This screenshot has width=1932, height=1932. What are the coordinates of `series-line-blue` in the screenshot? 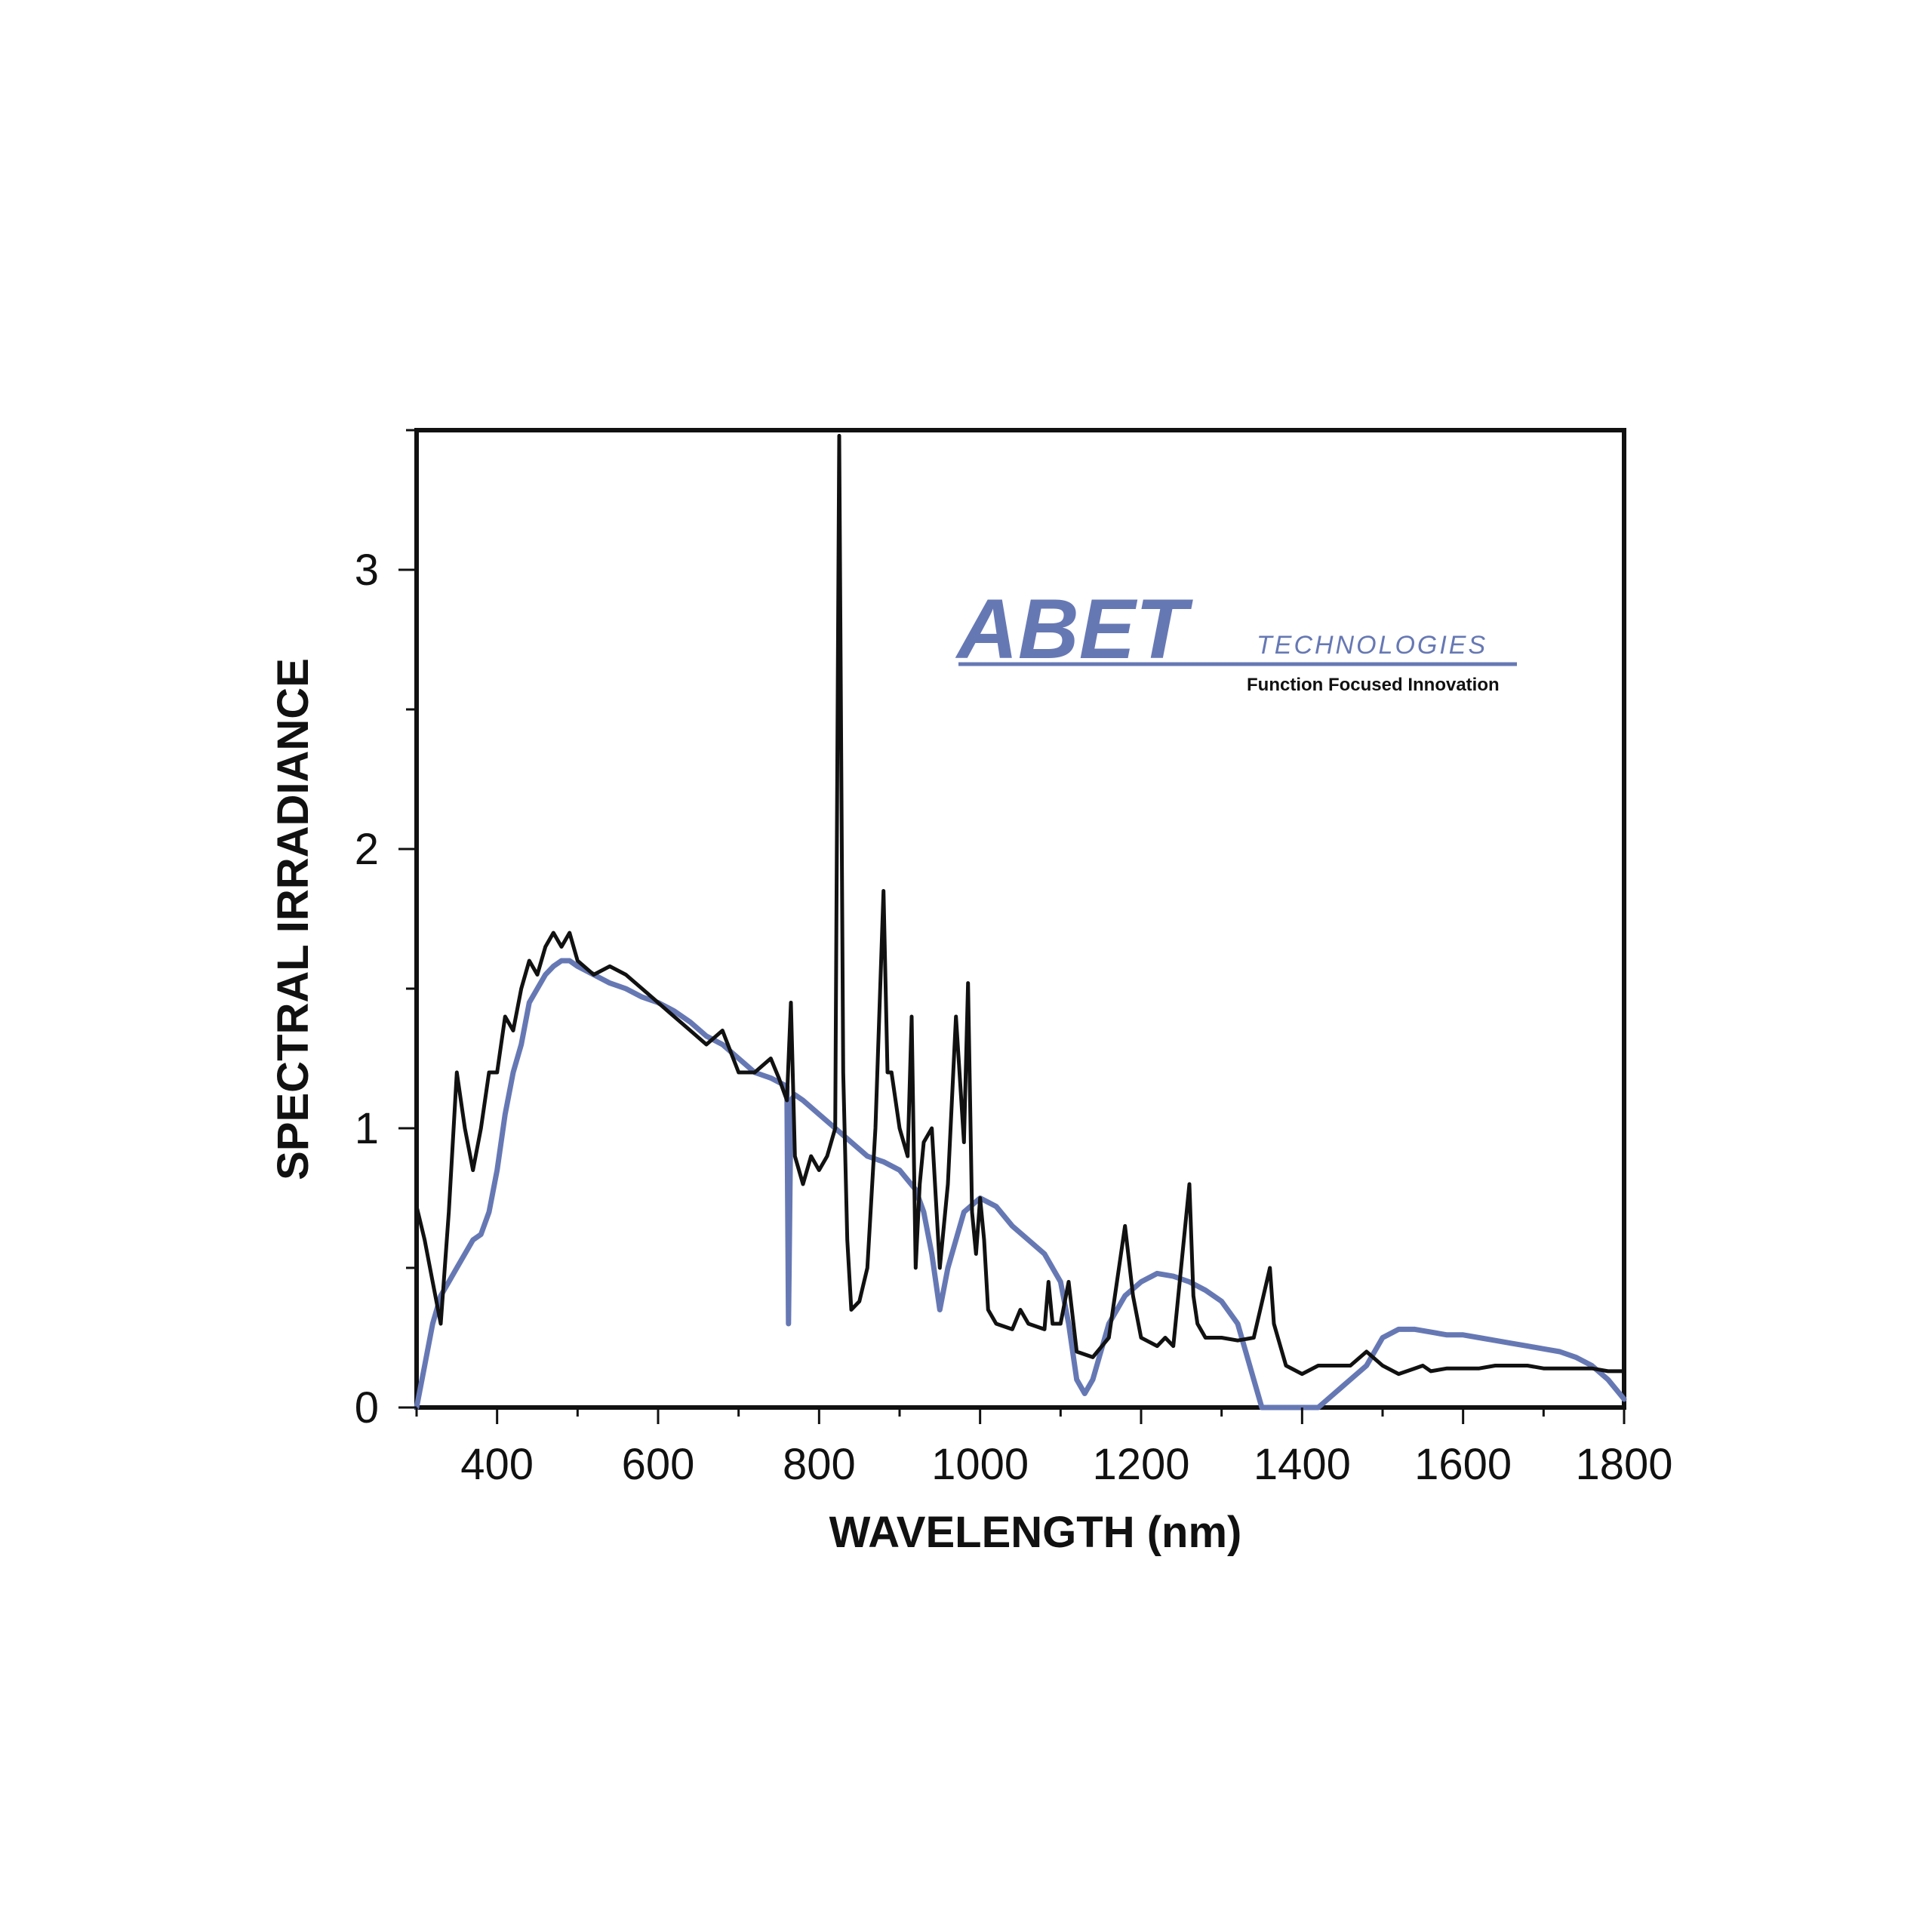 It's located at (1020, 1184).